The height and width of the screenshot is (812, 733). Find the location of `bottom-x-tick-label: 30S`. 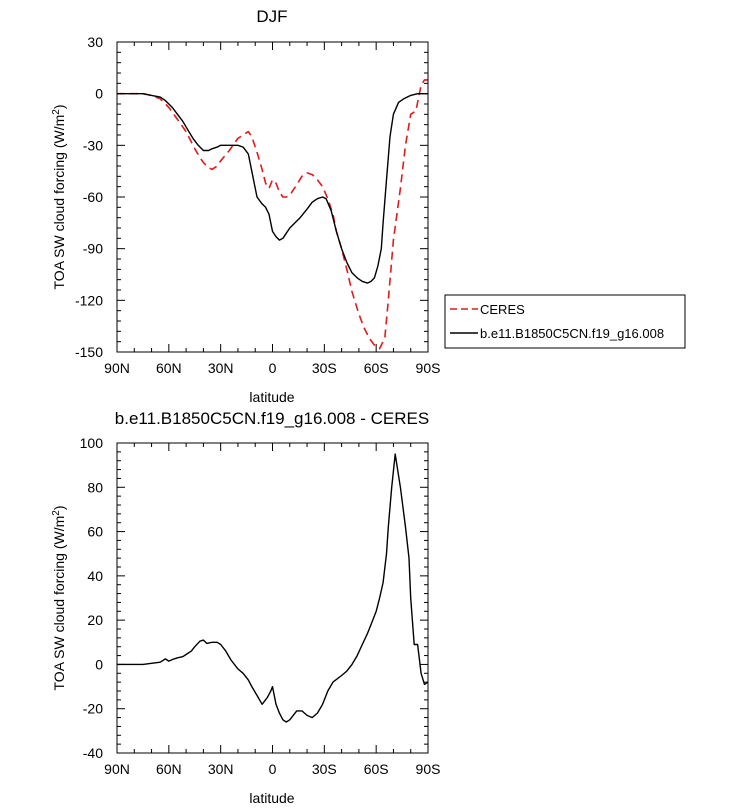

bottom-x-tick-label: 30S is located at coordinates (324, 769).